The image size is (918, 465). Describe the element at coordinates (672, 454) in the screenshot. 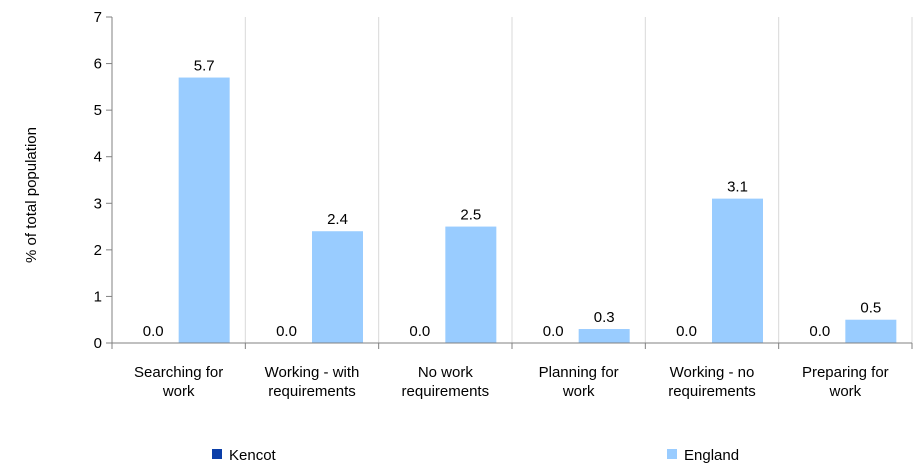

I see `legend-swatch-england` at that location.